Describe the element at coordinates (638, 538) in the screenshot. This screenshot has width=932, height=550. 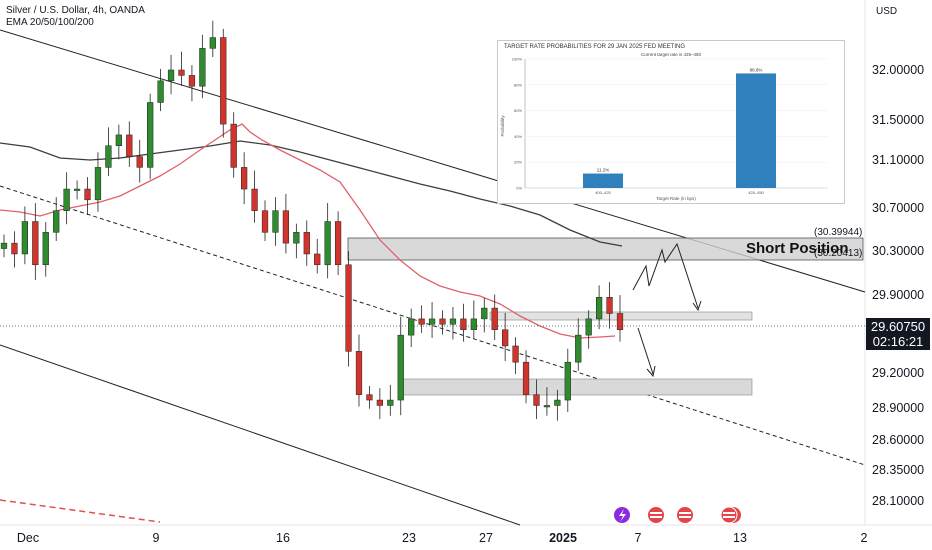
I see `time-tick-label: 7` at that location.